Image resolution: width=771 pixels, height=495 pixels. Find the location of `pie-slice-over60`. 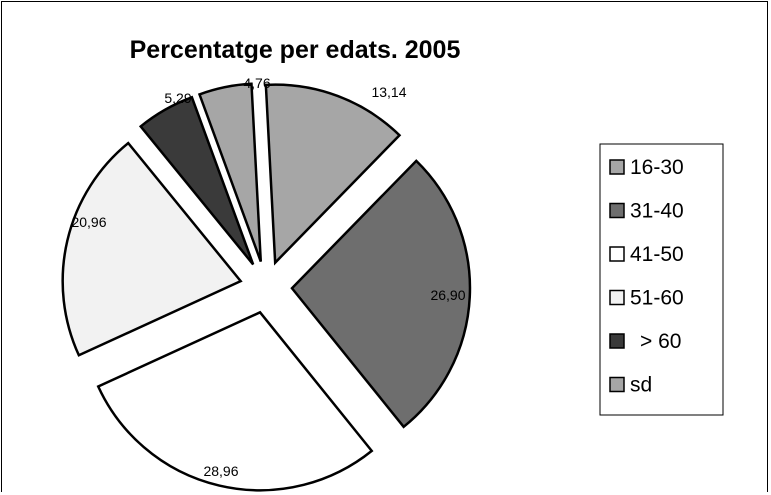

pie-slice-over60 is located at coordinates (196, 180).